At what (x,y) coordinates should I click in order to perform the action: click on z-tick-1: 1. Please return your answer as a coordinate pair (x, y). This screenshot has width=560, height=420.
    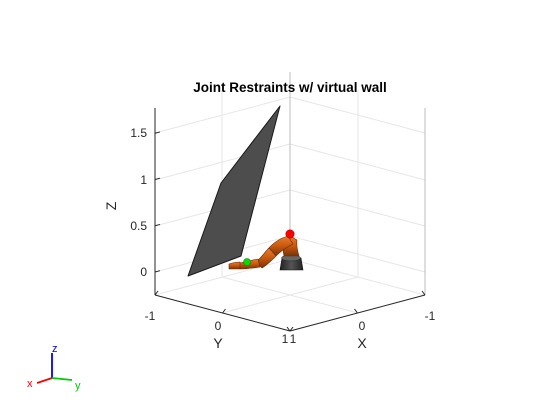
    Looking at the image, I should click on (143, 180).